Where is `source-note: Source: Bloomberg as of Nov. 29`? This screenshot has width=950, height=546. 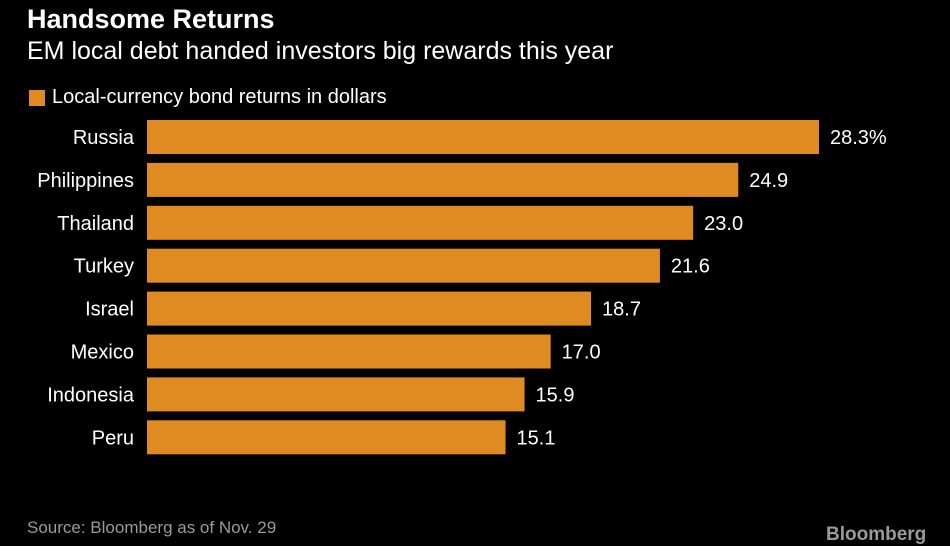
source-note: Source: Bloomberg as of Nov. 29 is located at coordinates (152, 527).